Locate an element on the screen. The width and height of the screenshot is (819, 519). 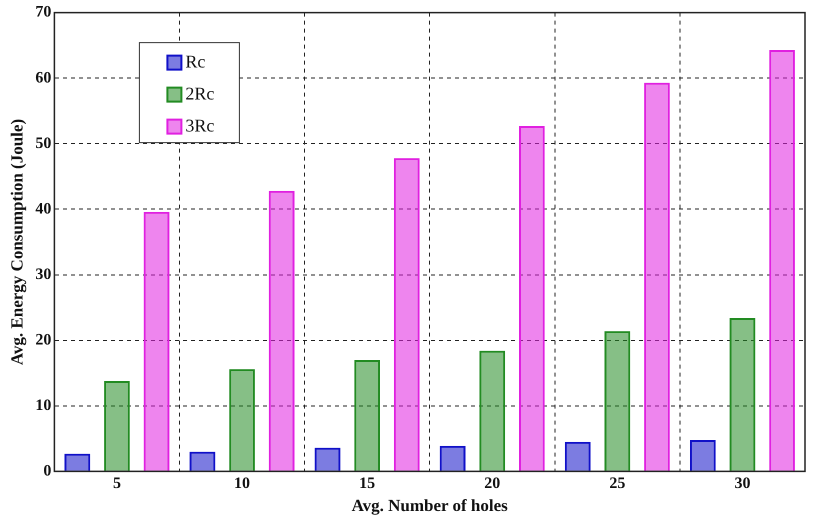
y-tick-label: 30 is located at coordinates (43, 274).